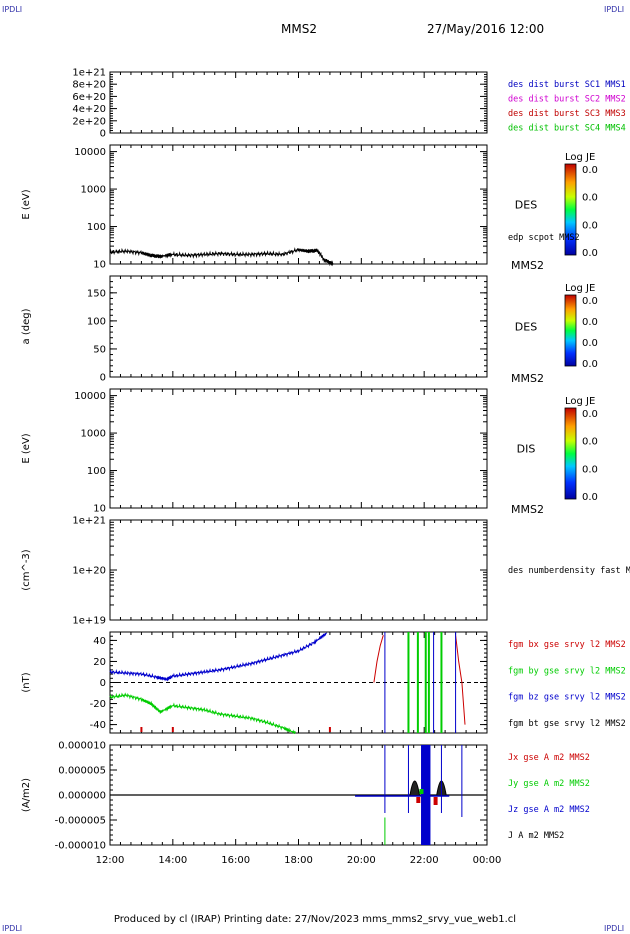  Describe the element at coordinates (96, 293) in the screenshot. I see `p3-ytick-label: 150` at that location.